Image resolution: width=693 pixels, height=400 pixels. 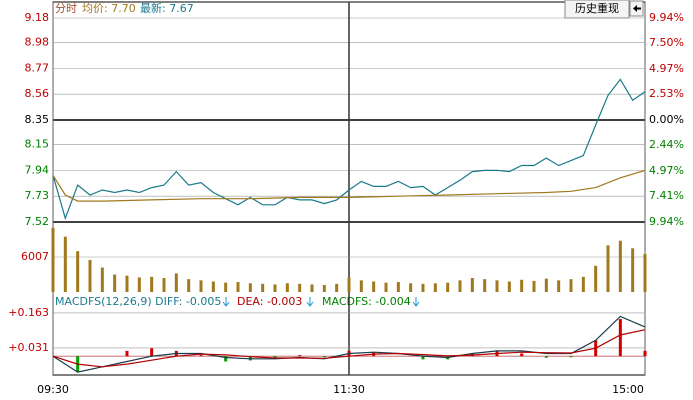 What do you see at coordinates (666, 144) in the screenshot?
I see `y2-tick-label: 2.44%` at bounding box center [666, 144].